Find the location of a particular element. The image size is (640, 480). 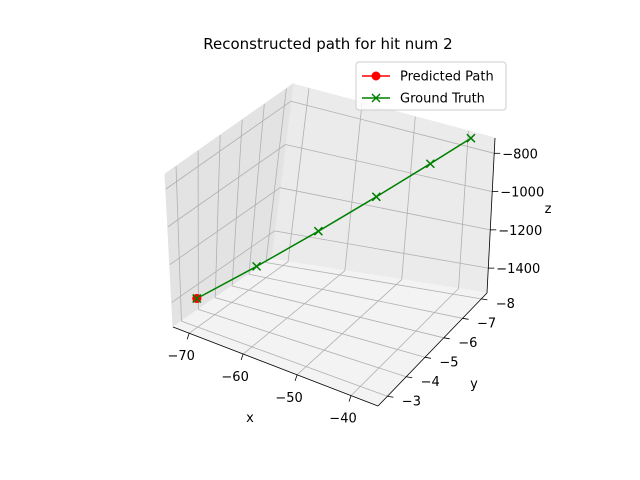

y-axis-label: y is located at coordinates (474, 384).